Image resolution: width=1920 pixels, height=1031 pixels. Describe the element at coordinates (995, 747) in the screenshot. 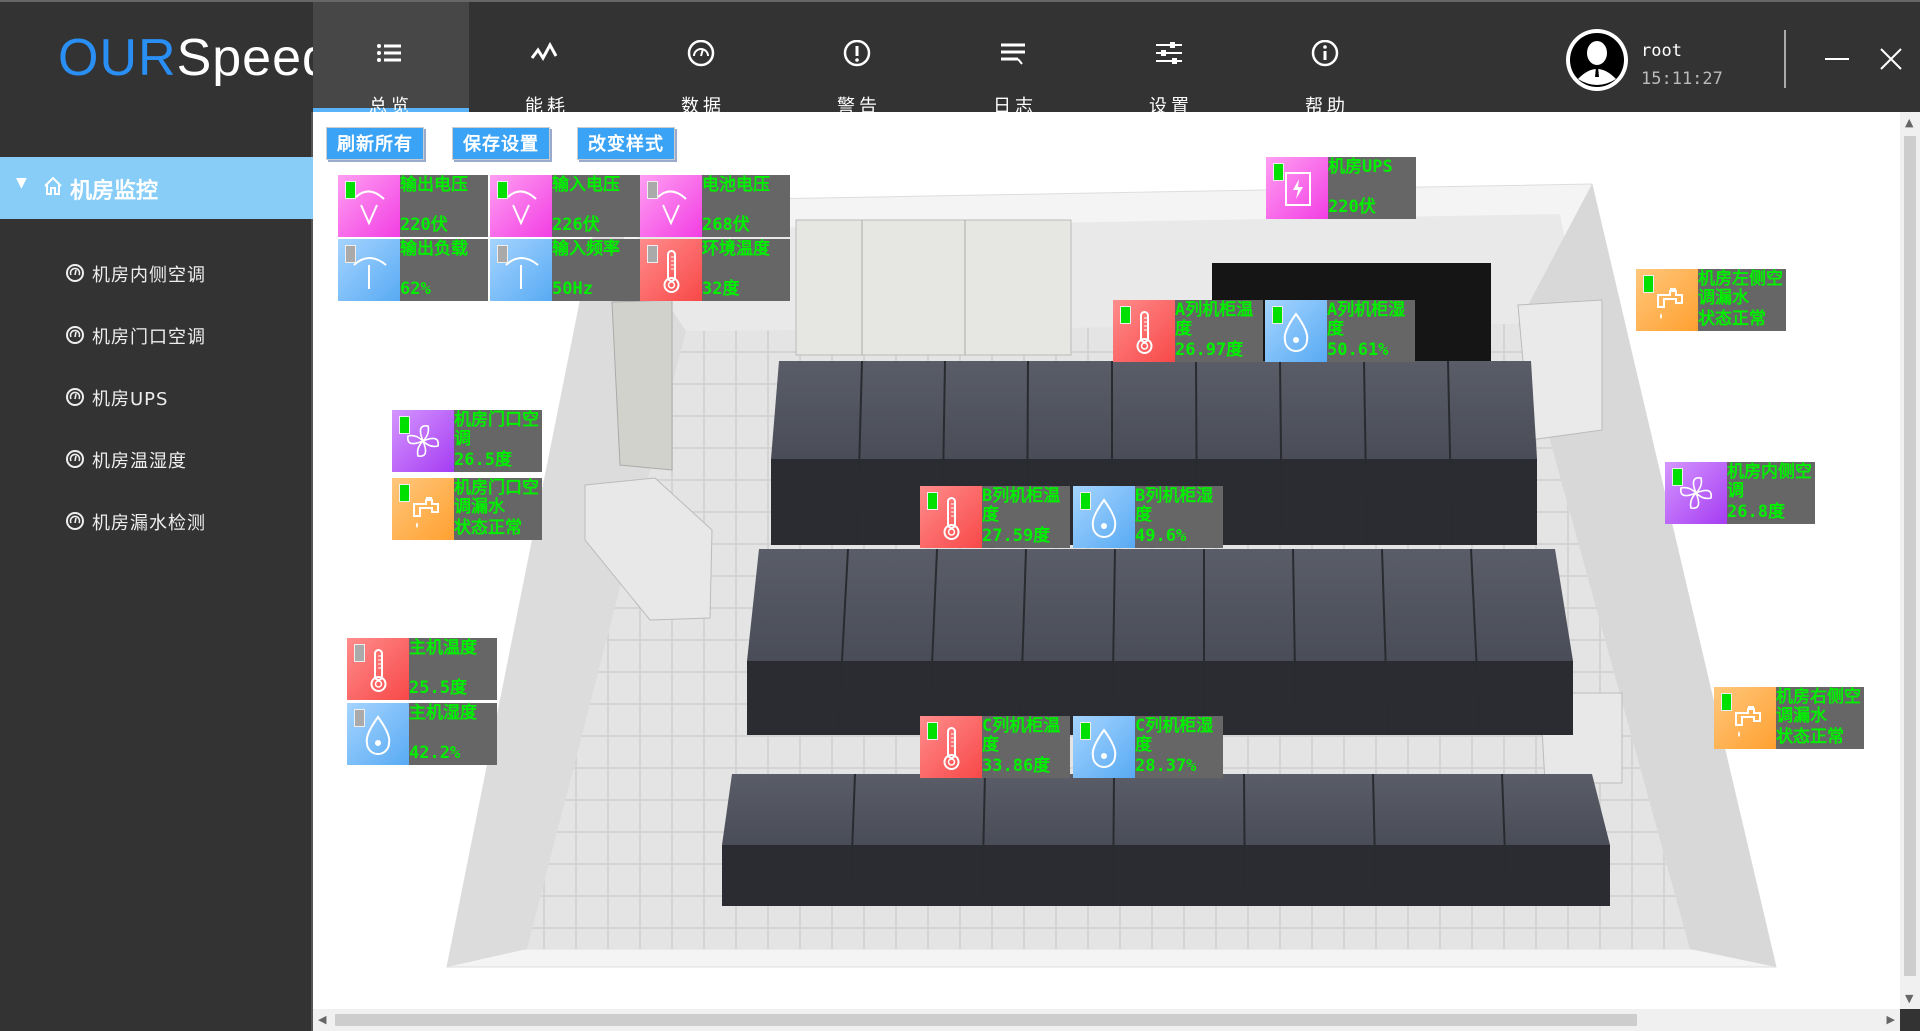

I see `sensor-tile-row-c-temp: C列机柜温度 33.86度` at that location.